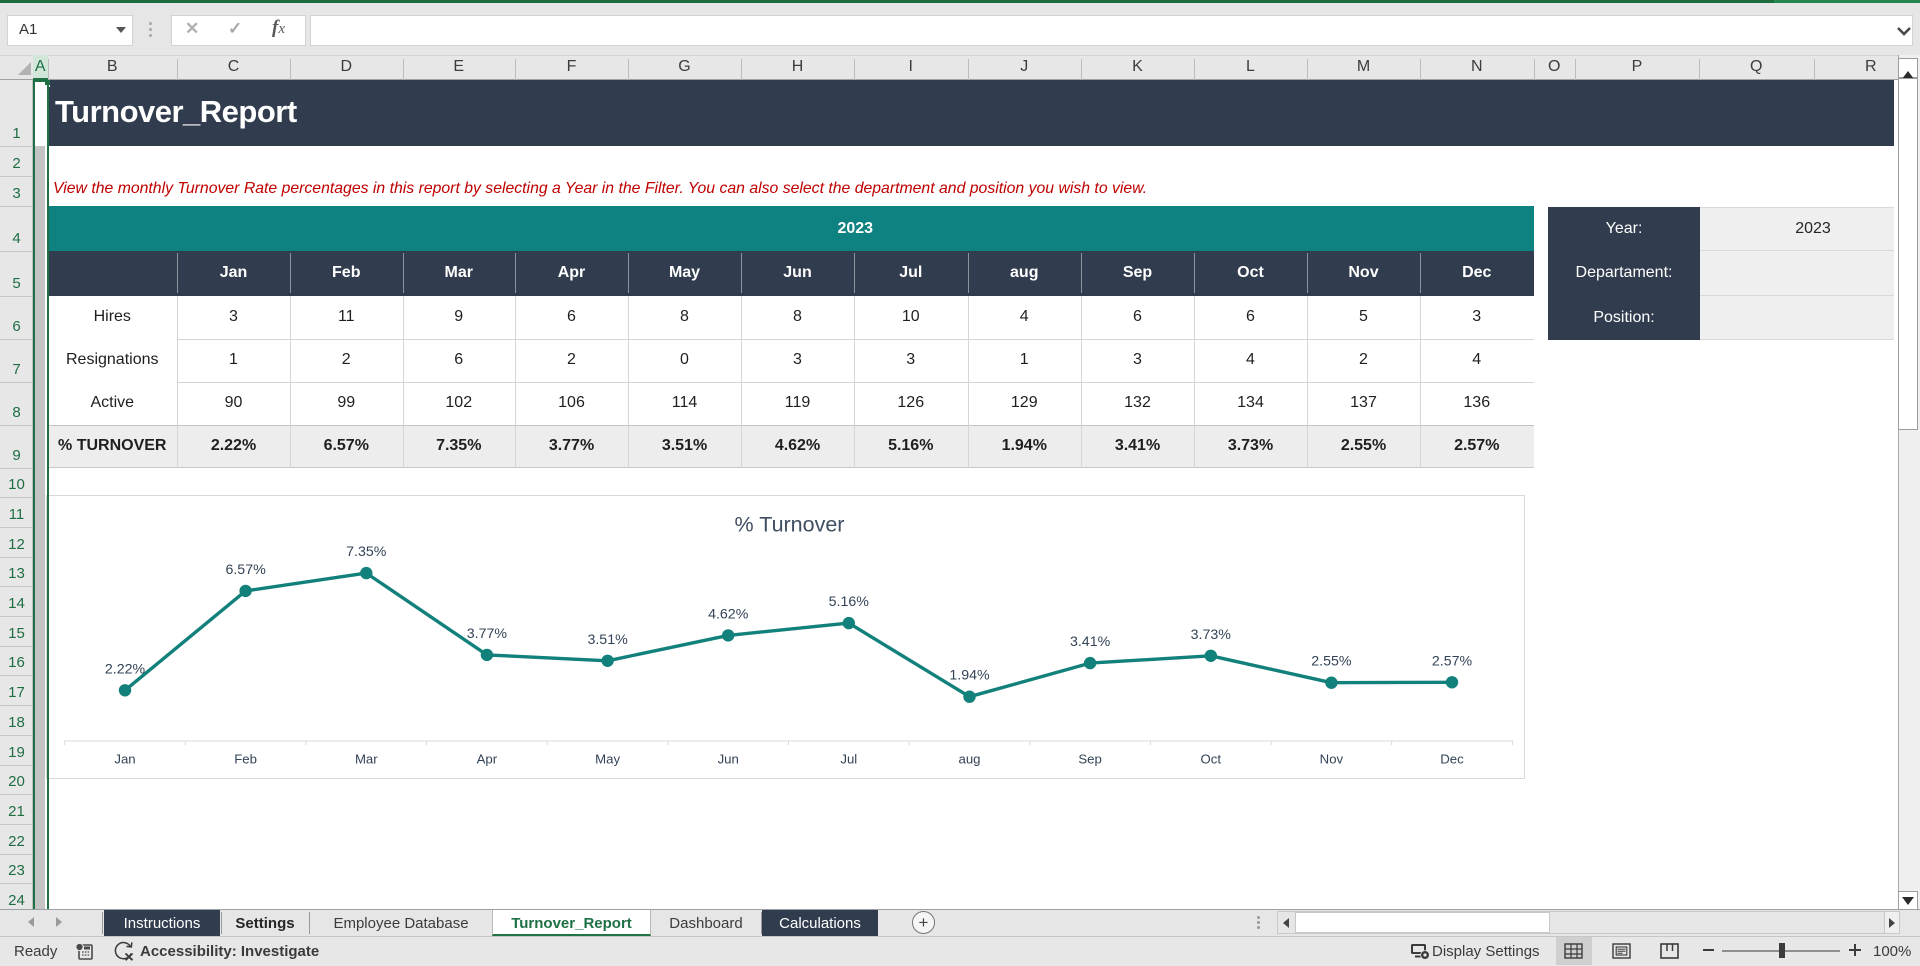 The width and height of the screenshot is (1920, 966). What do you see at coordinates (366, 758) in the screenshot?
I see `svg-text: Mar` at bounding box center [366, 758].